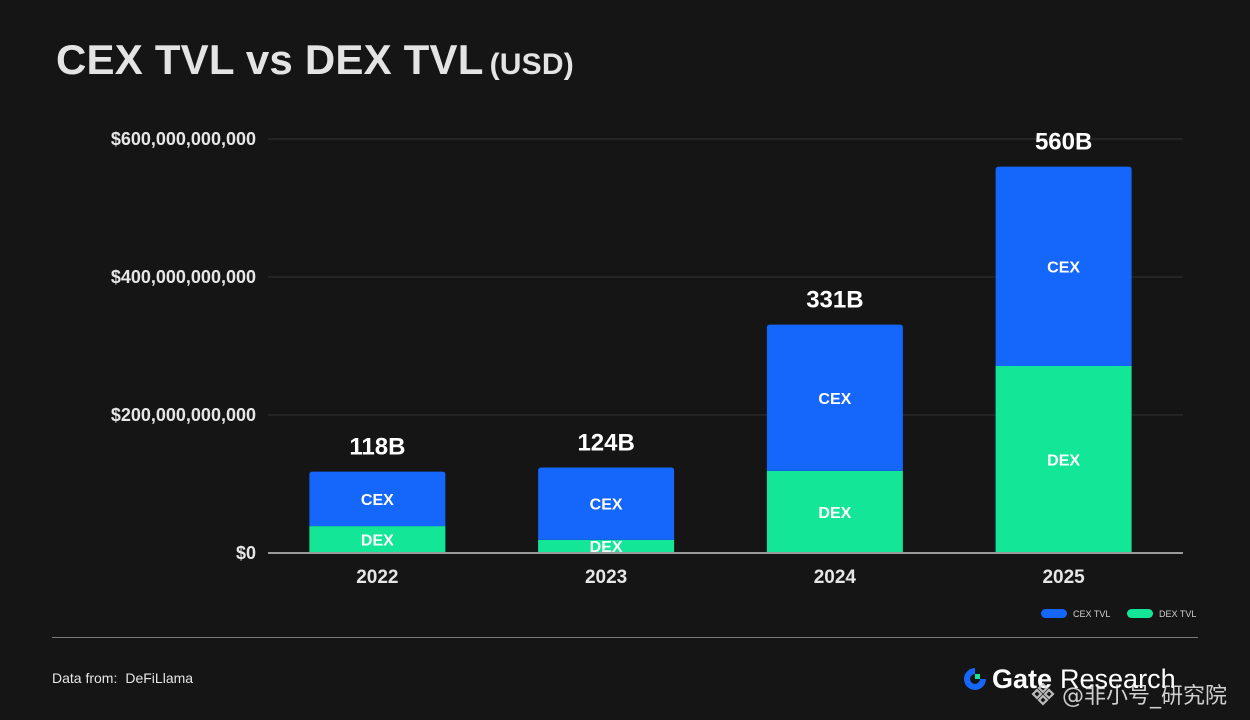  I want to click on brand-logo: Gate Research, so click(1069, 679).